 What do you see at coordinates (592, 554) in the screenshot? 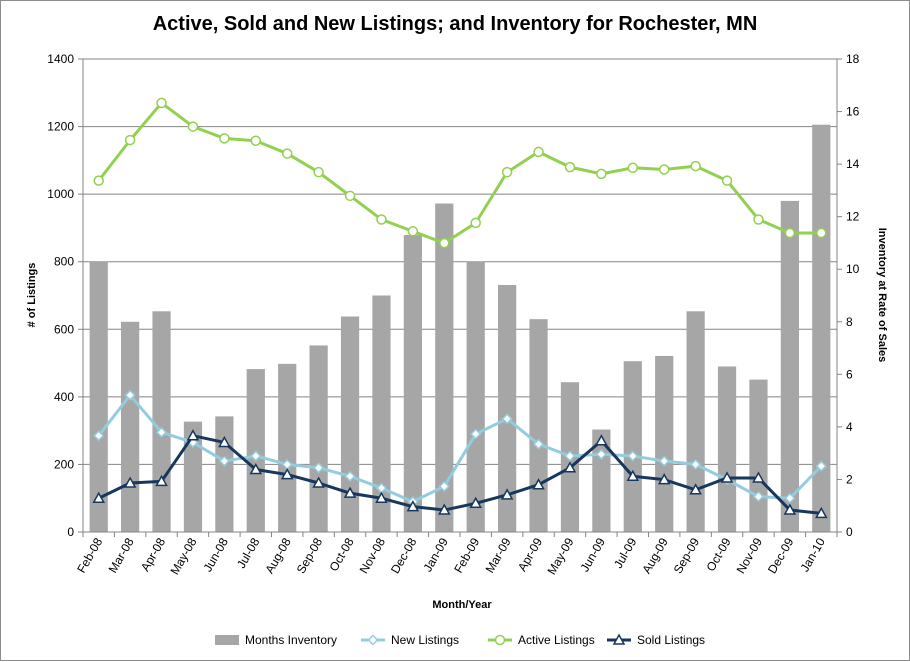
I see `x-tick-label: Jun-09` at bounding box center [592, 554].